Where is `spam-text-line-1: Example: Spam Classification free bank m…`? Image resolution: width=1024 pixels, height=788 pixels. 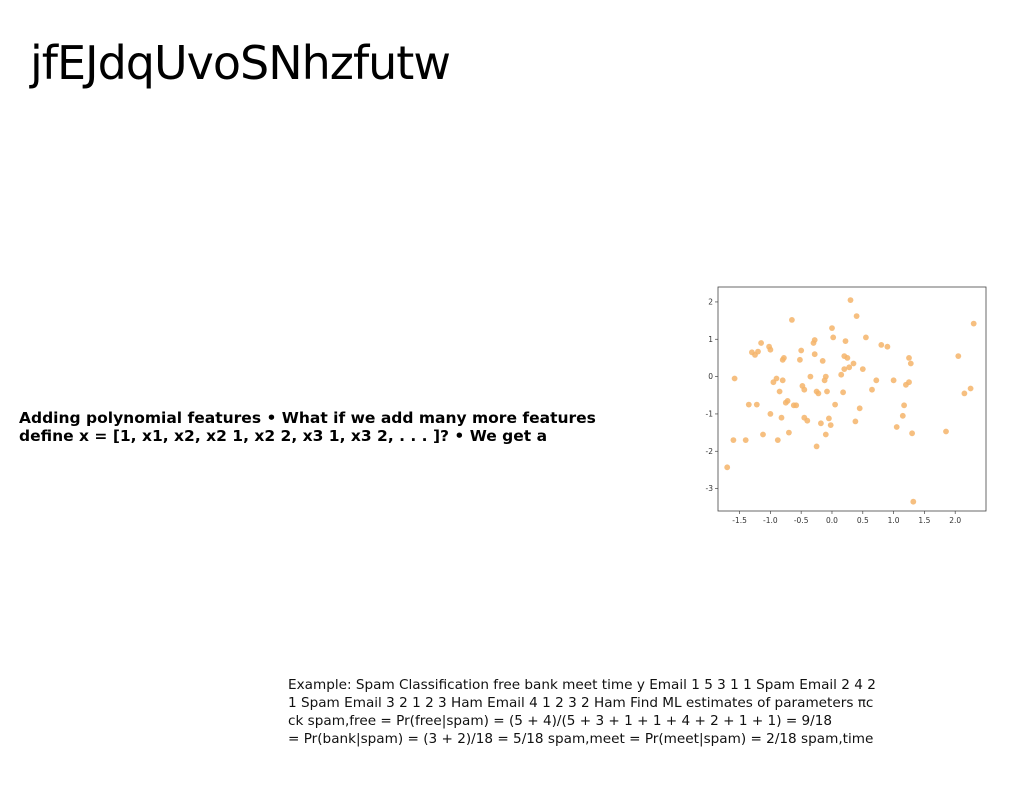
spam-text-line-1: Example: Spam Classification free bank m… is located at coordinates (582, 685).